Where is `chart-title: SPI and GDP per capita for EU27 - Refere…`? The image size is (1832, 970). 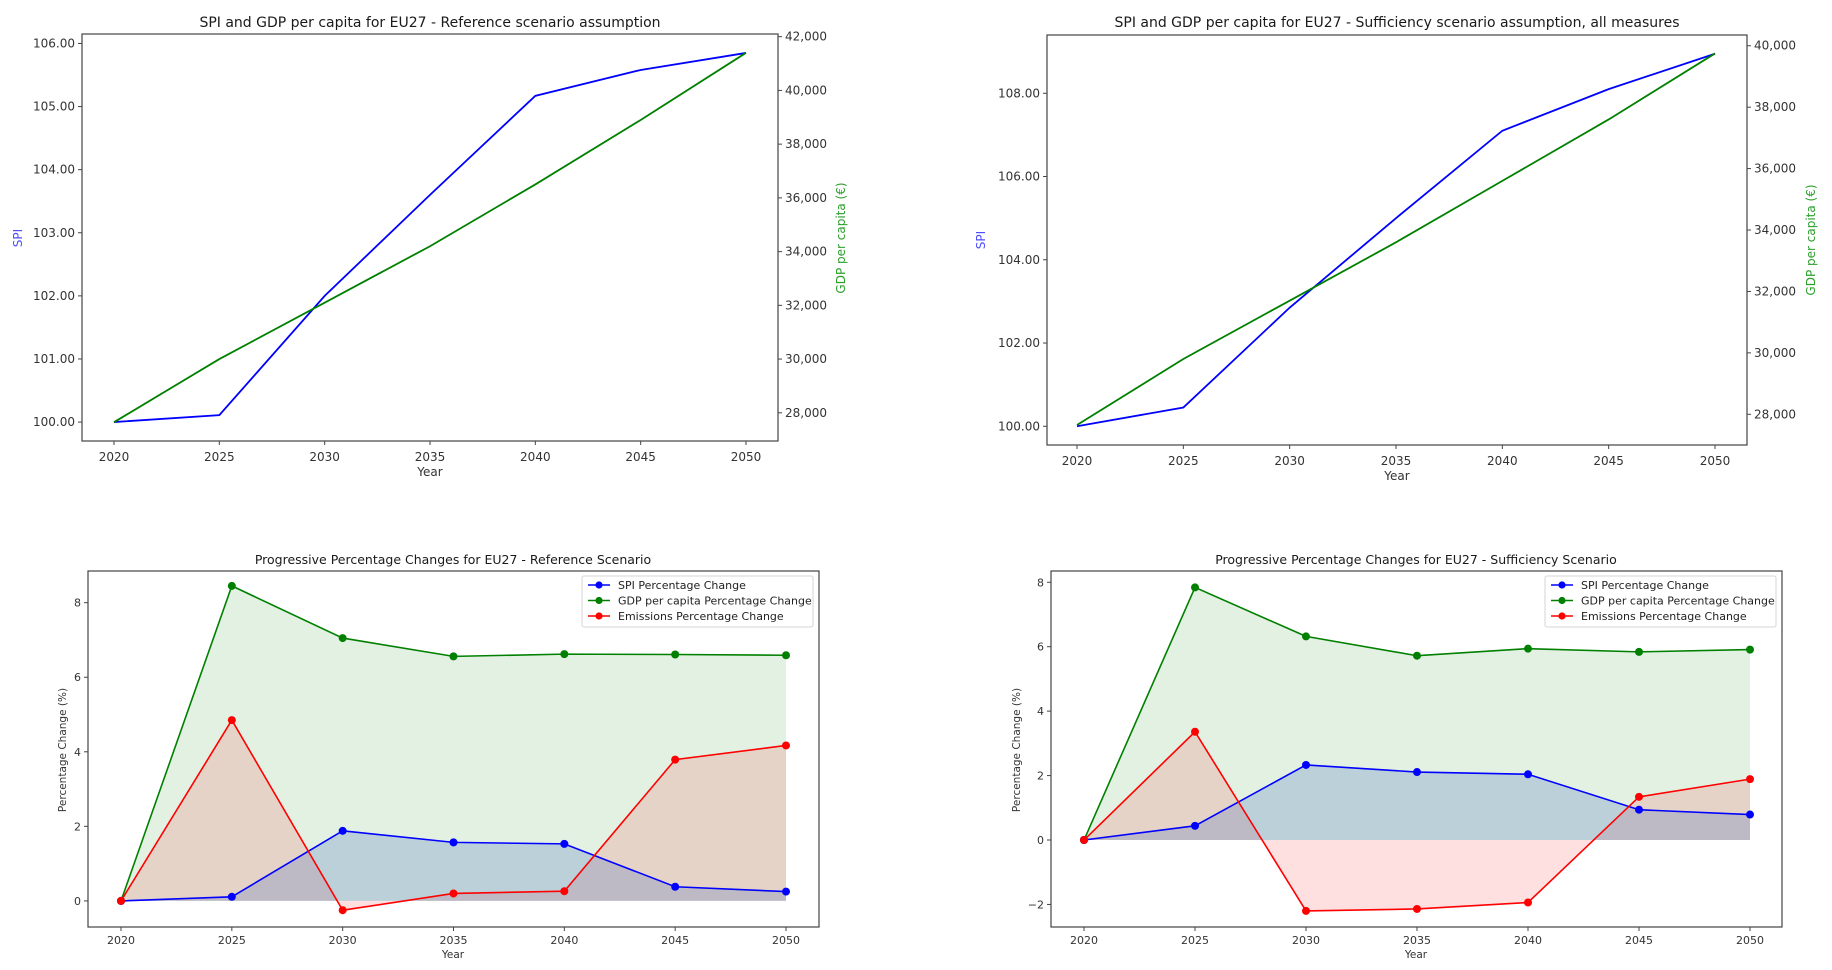 chart-title: SPI and GDP per capita for EU27 - Refere… is located at coordinates (429, 23).